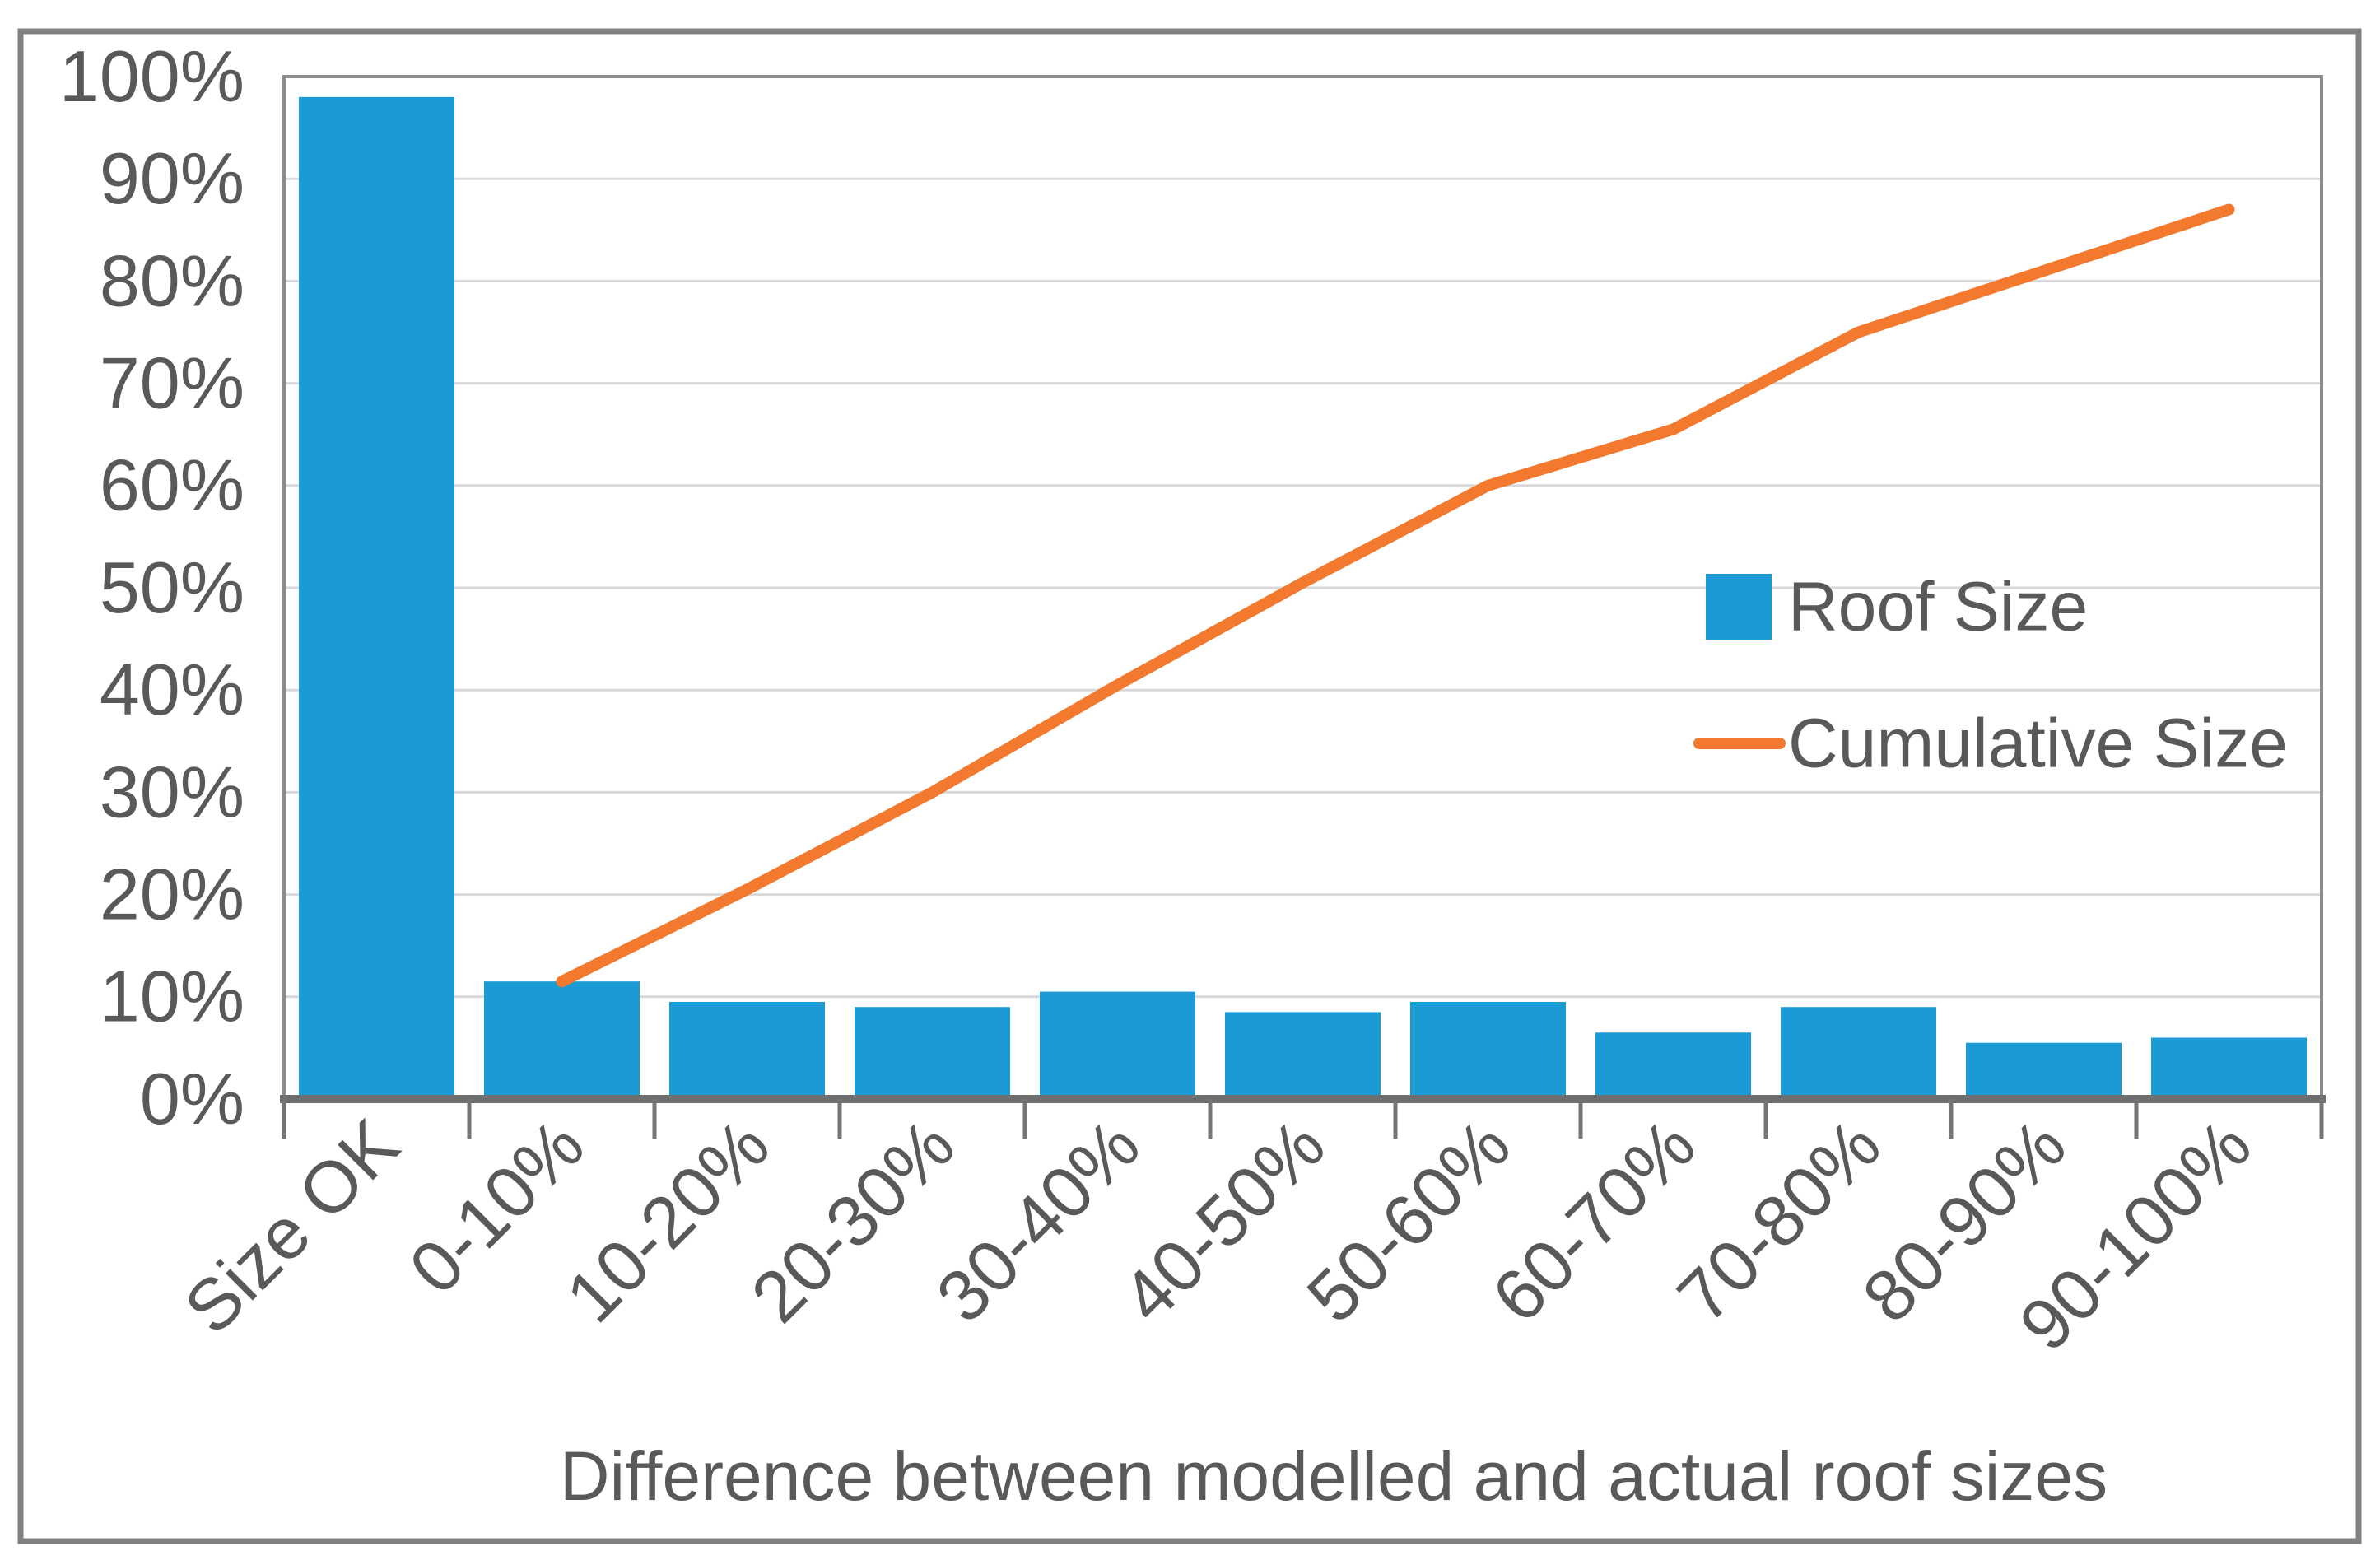 The height and width of the screenshot is (1565, 2380). I want to click on y-axis-tick-label: 90%, so click(172, 178).